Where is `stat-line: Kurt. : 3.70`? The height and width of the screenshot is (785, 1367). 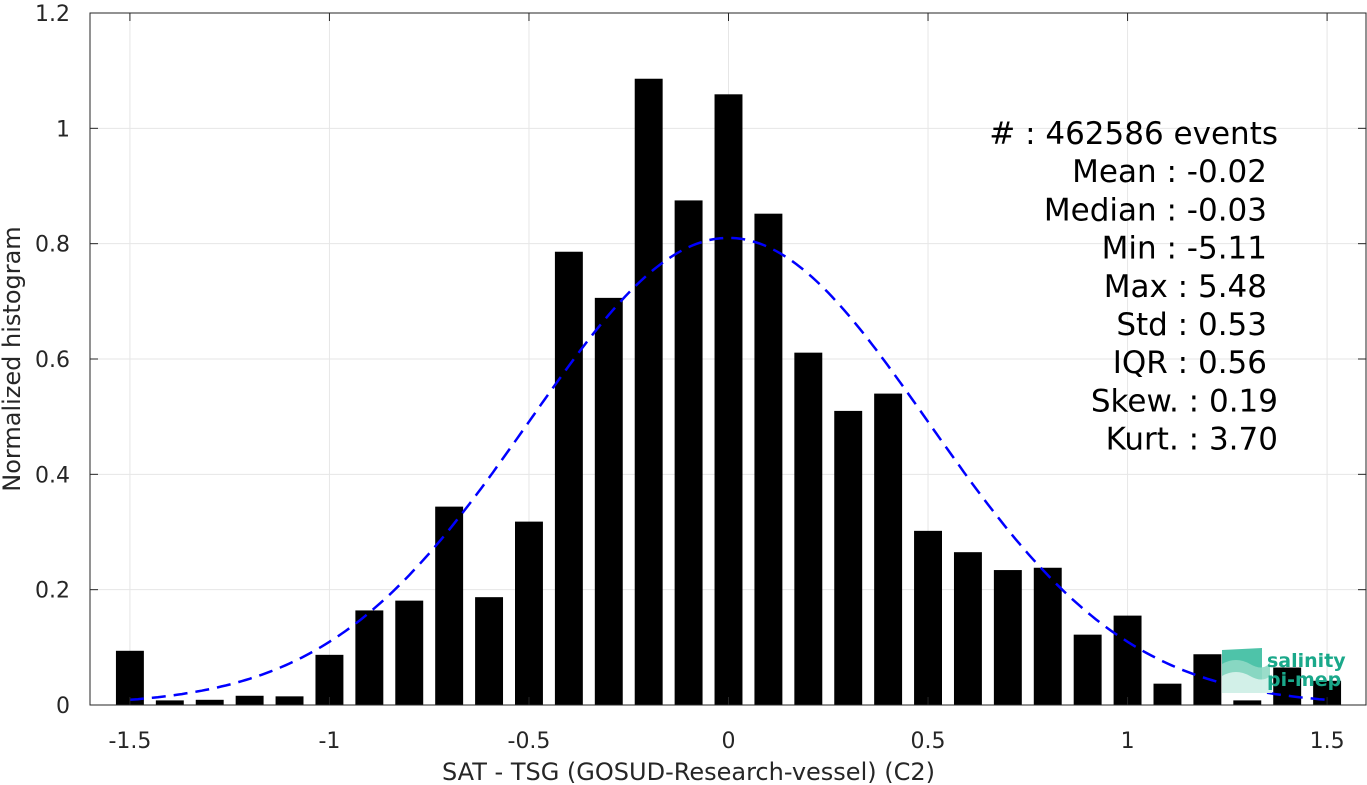 stat-line: Kurt. : 3.70 is located at coordinates (1192, 440).